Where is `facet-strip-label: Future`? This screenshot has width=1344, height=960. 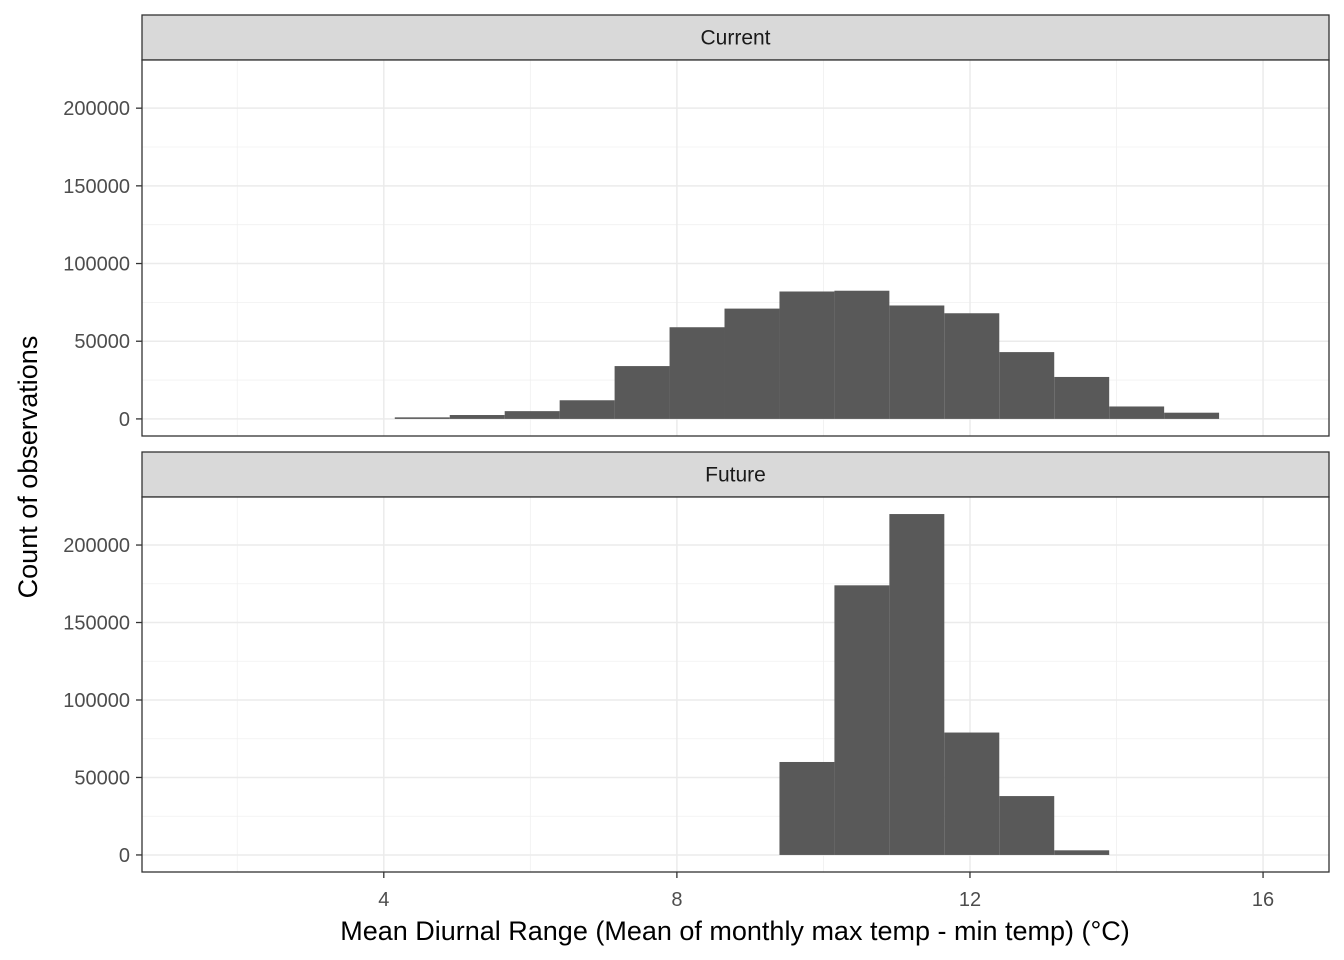
facet-strip-label: Future is located at coordinates (735, 475).